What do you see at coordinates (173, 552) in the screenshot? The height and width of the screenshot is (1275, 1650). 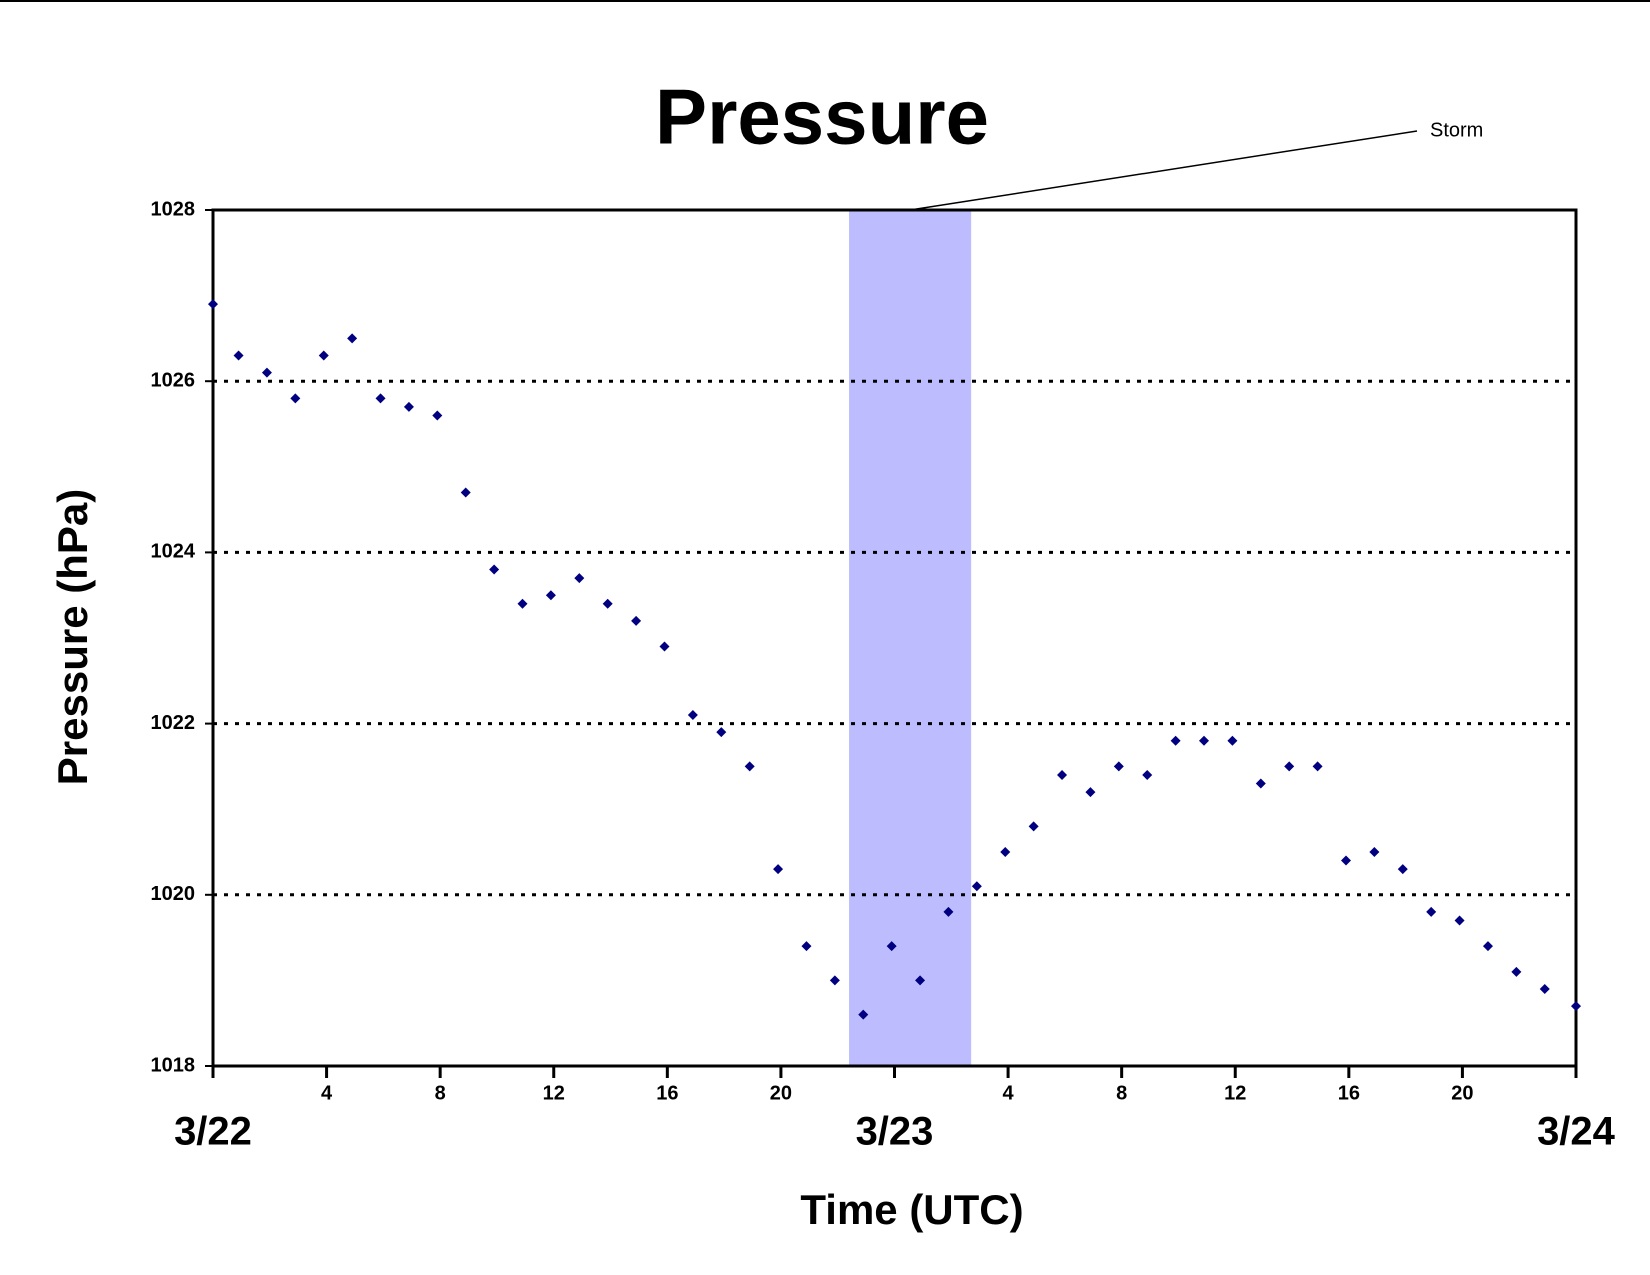 I see `y-tick-label: 1024` at bounding box center [173, 552].